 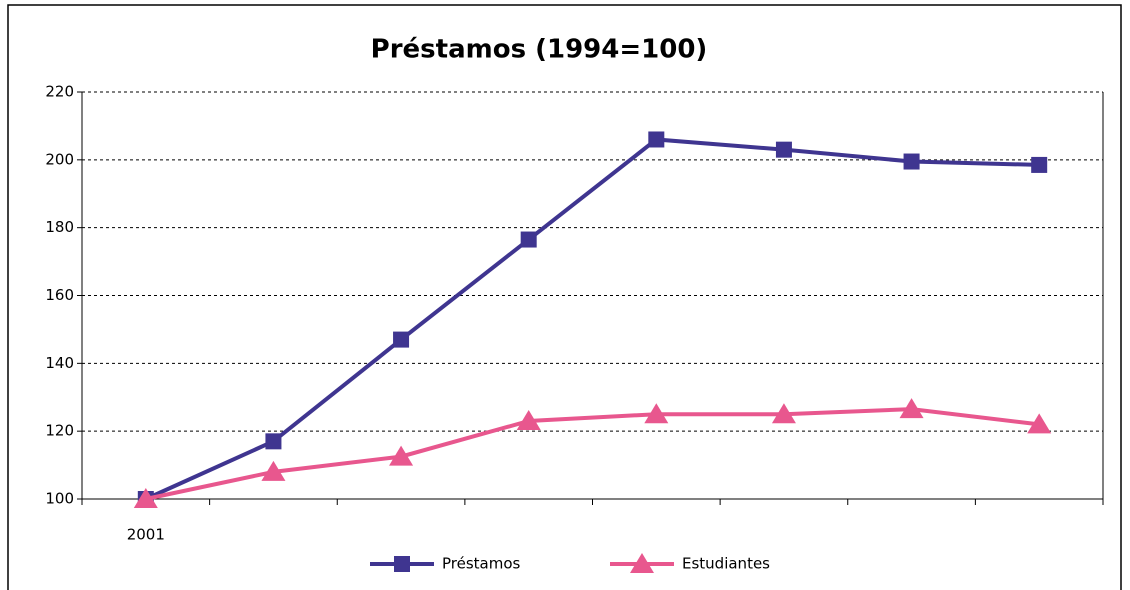 What do you see at coordinates (726, 564) in the screenshot?
I see `legend-label: Estudiantes` at bounding box center [726, 564].